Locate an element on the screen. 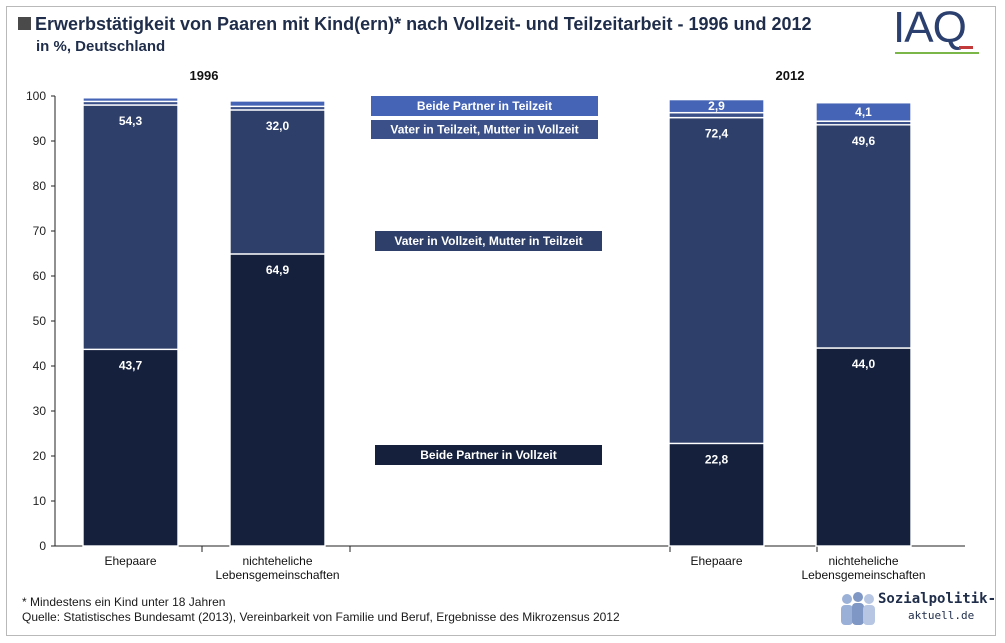 The image size is (1005, 643). data-label: 43,7 is located at coordinates (131, 365).